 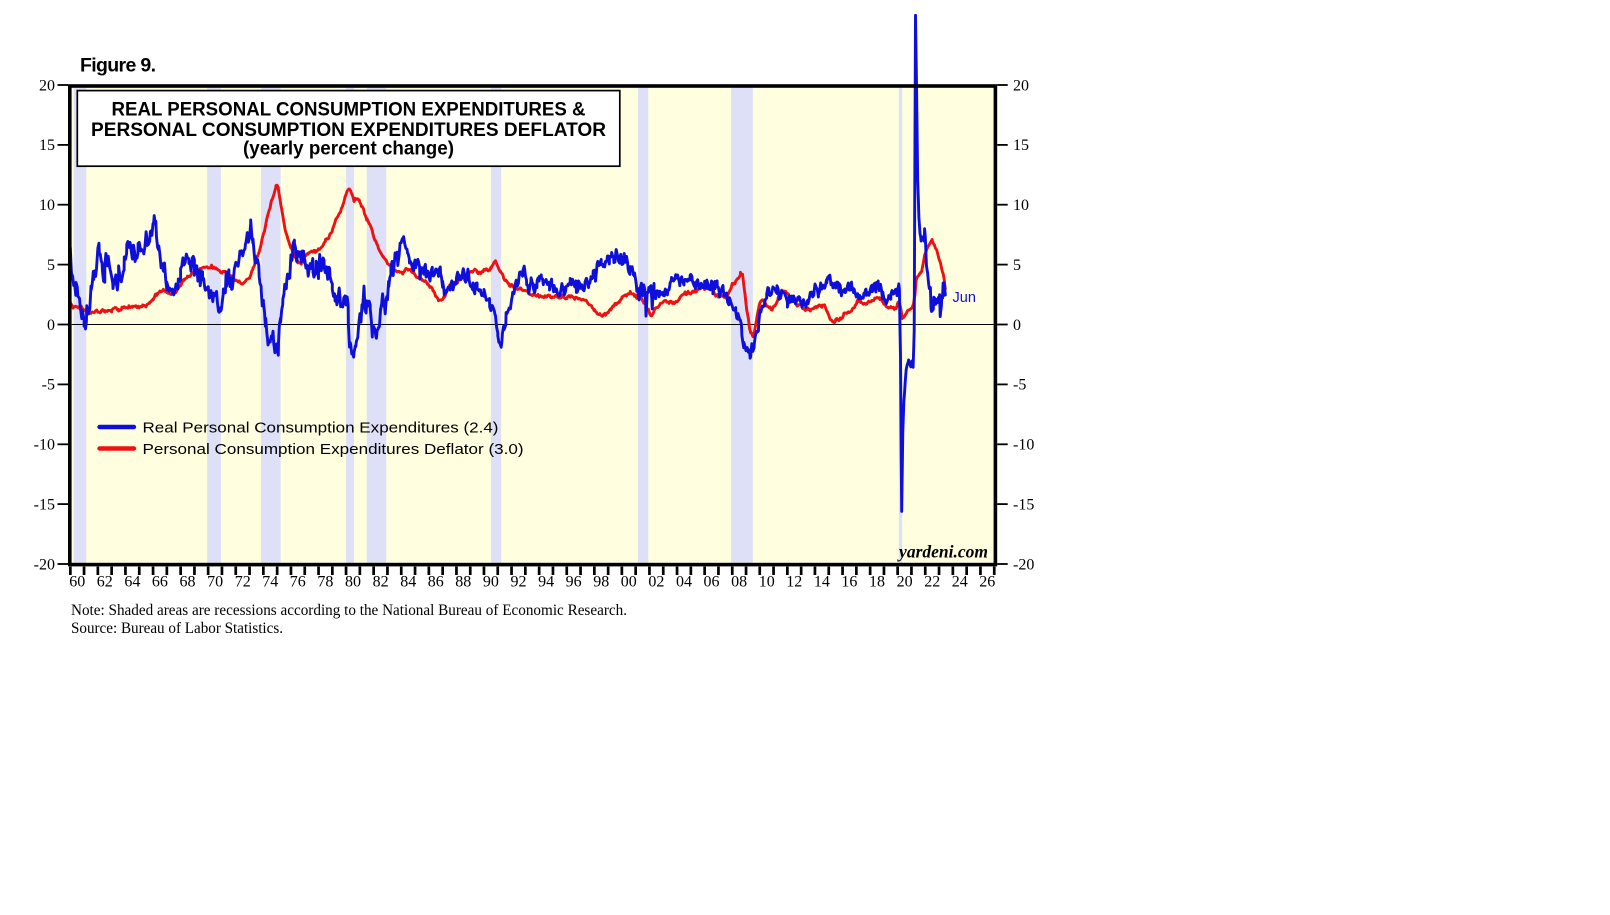 What do you see at coordinates (519, 582) in the screenshot?
I see `svg-text: 92` at bounding box center [519, 582].